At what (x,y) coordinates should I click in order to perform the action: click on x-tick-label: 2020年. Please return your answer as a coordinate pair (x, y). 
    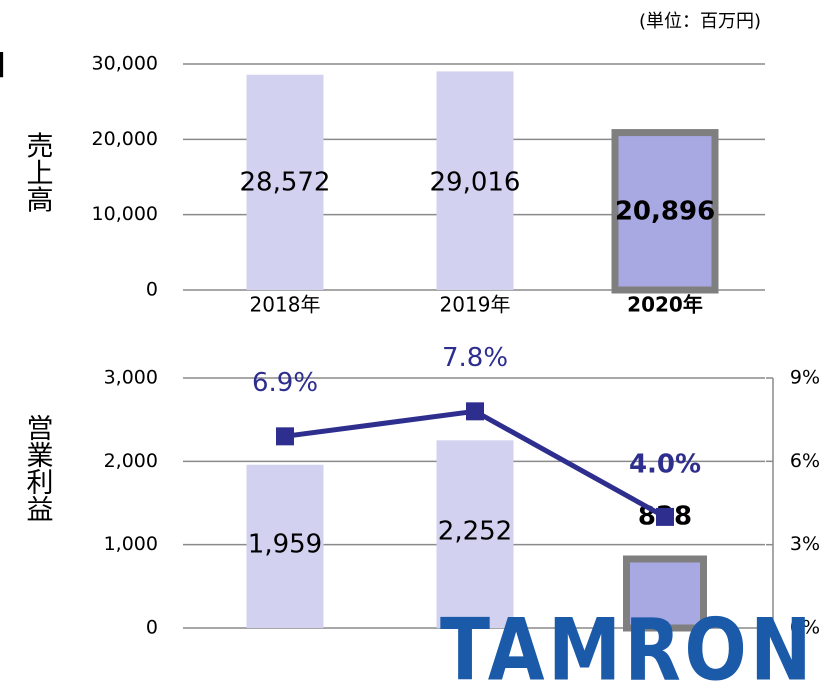
    Looking at the image, I should click on (665, 305).